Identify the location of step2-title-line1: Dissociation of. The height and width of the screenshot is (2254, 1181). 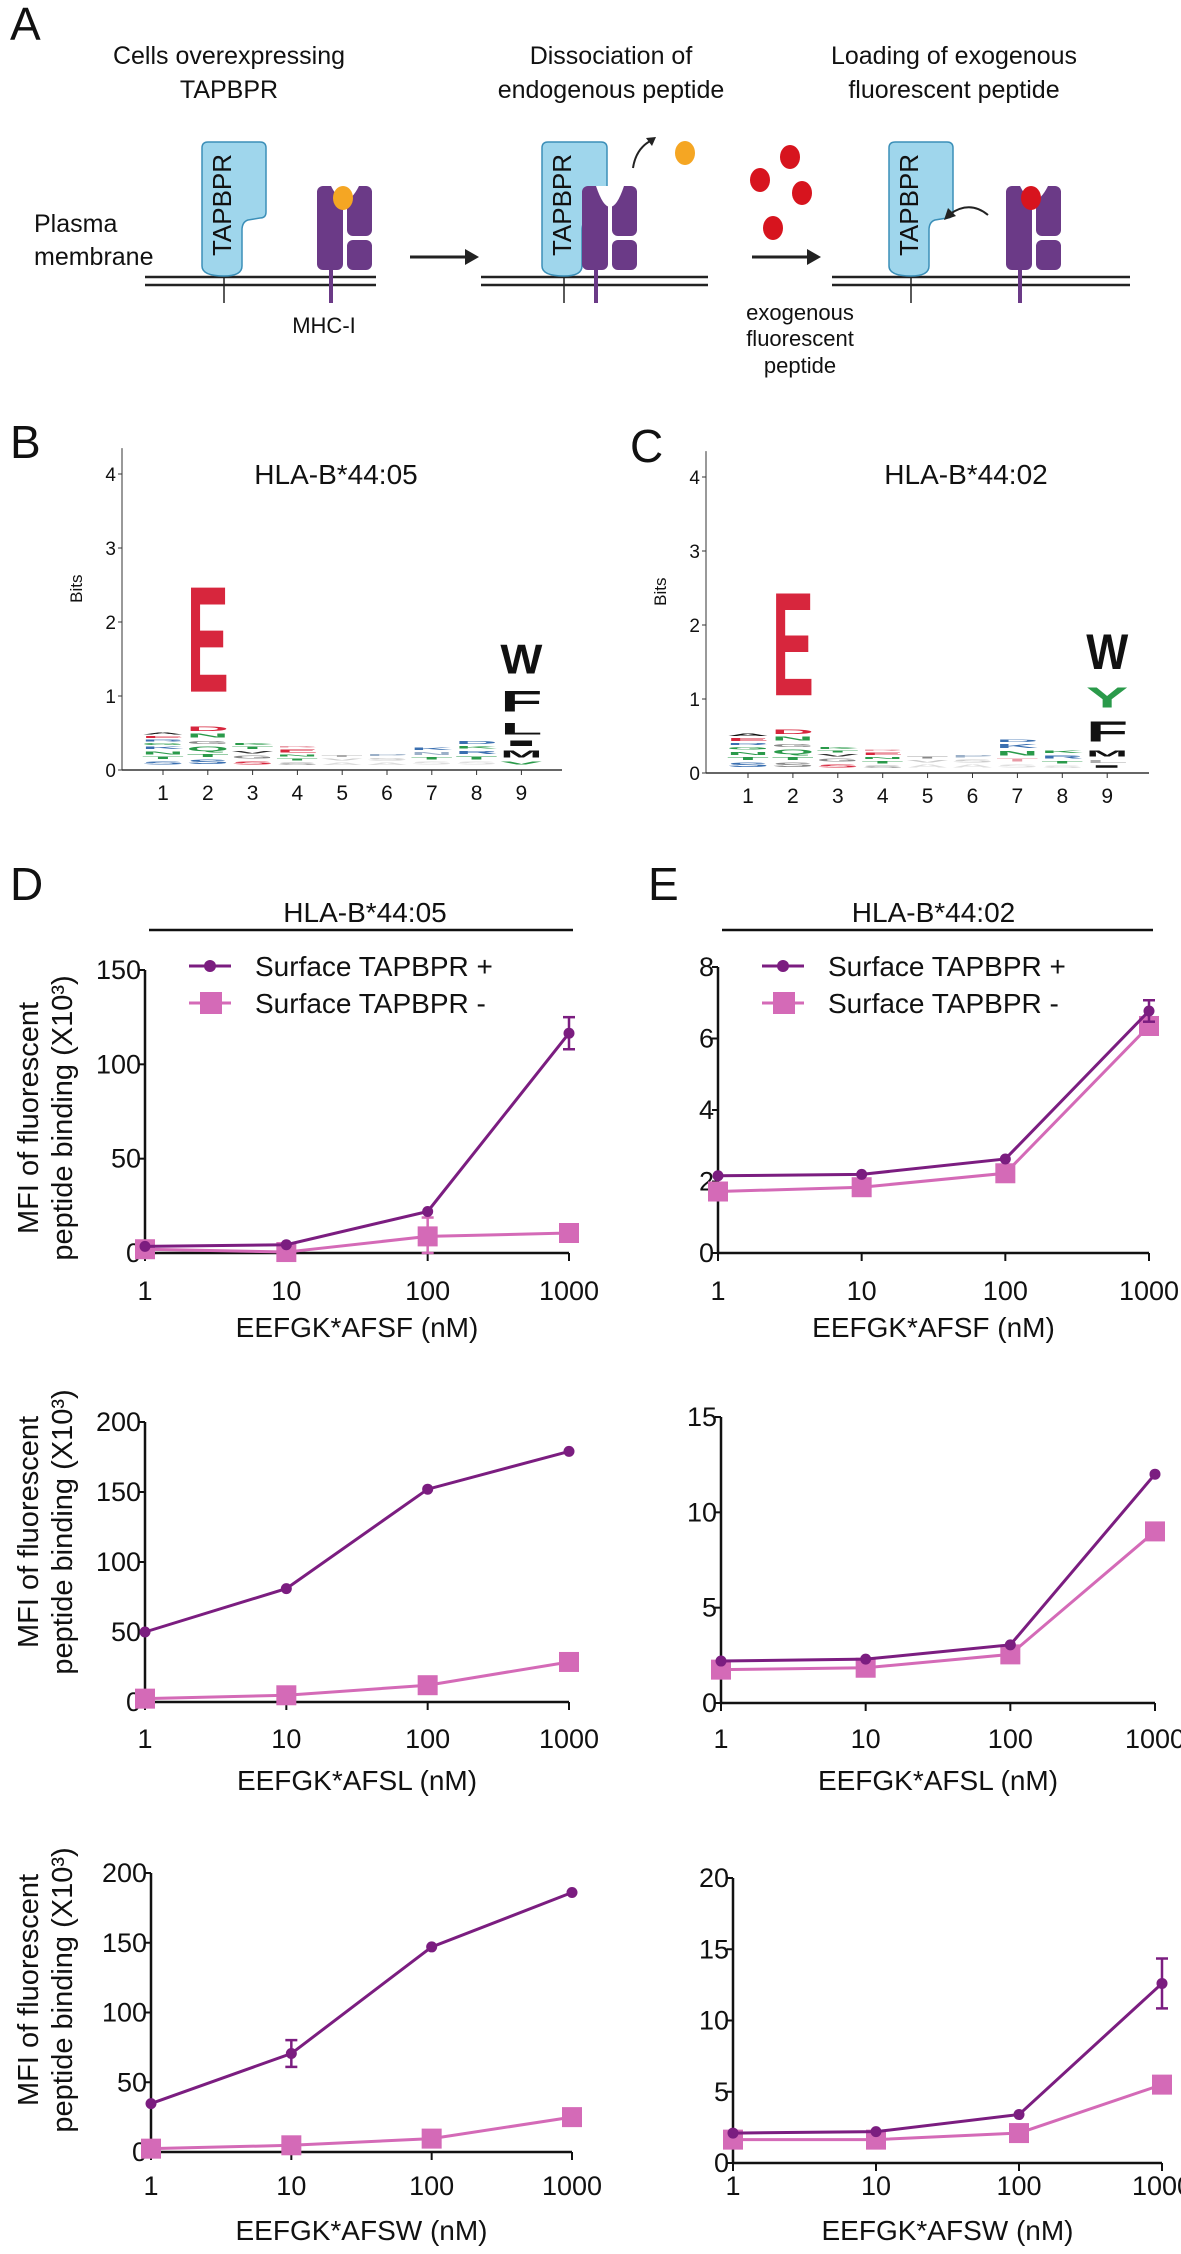
(611, 56).